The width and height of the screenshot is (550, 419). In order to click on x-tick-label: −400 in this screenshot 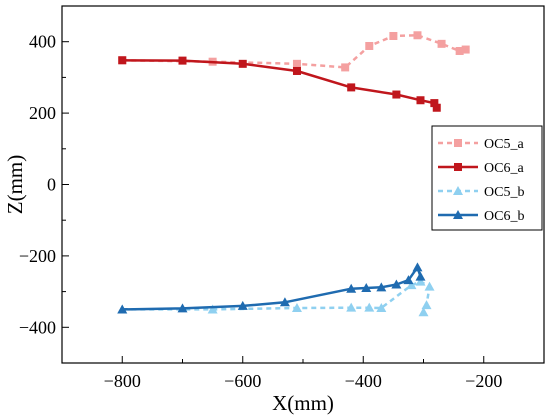, I will do `click(363, 381)`.